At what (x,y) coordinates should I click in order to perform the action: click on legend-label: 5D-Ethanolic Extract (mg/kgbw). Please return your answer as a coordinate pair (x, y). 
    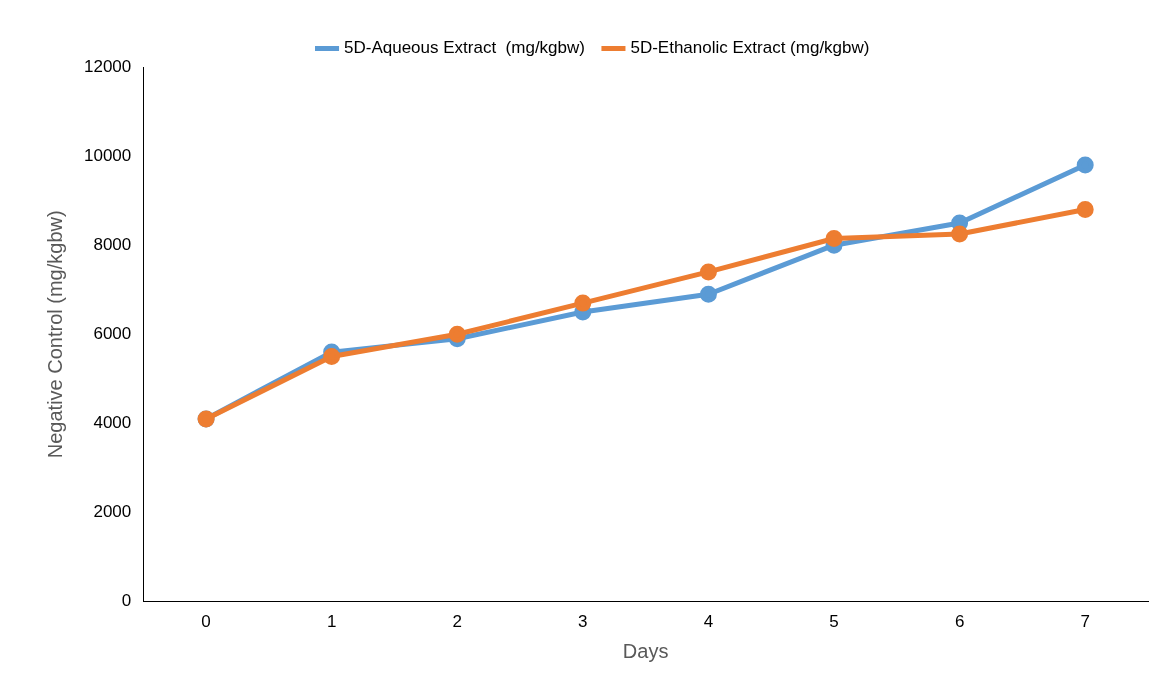
    Looking at the image, I should click on (750, 48).